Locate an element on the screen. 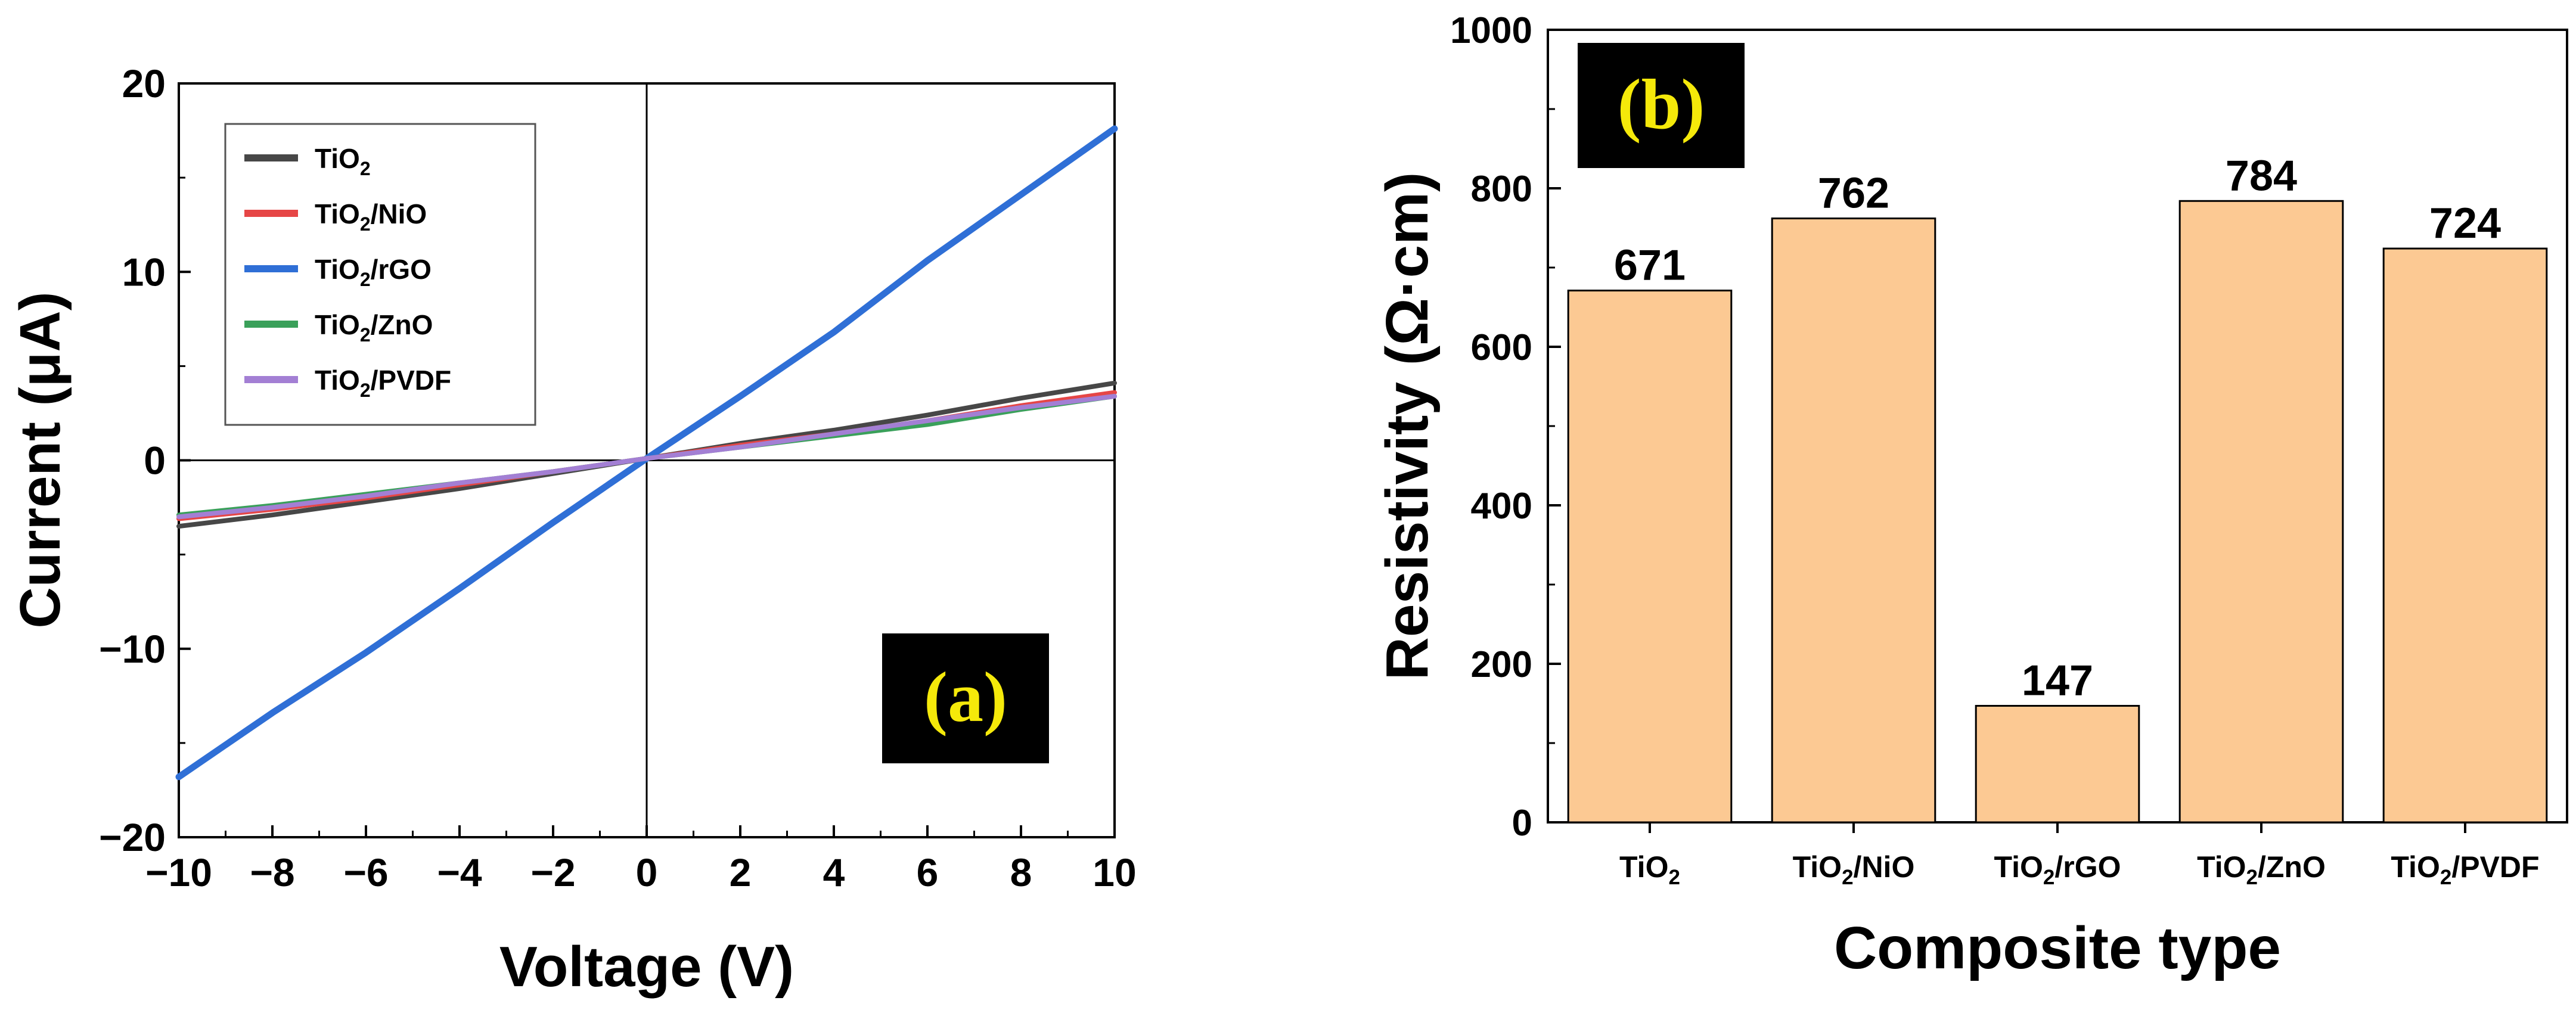 This screenshot has width=2576, height=1013. panel-label-a-bg is located at coordinates (966, 698).